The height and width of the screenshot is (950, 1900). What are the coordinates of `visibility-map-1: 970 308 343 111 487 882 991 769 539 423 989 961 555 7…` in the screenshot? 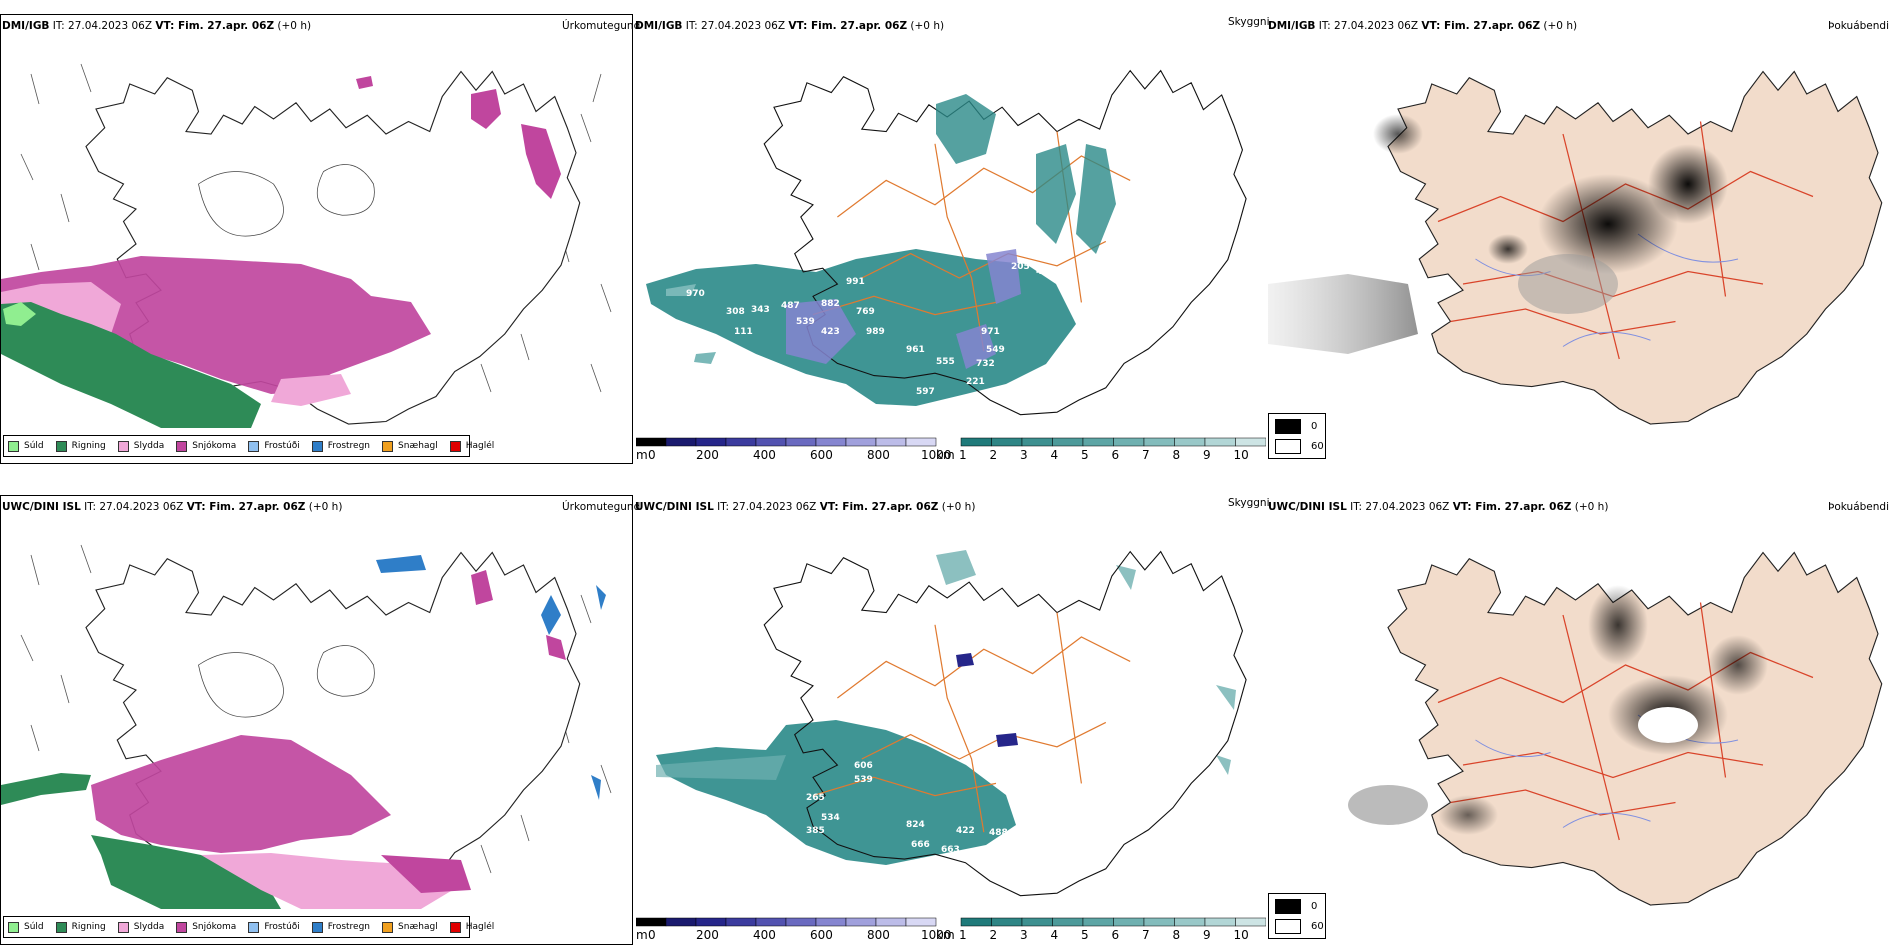 It's located at (951, 234).